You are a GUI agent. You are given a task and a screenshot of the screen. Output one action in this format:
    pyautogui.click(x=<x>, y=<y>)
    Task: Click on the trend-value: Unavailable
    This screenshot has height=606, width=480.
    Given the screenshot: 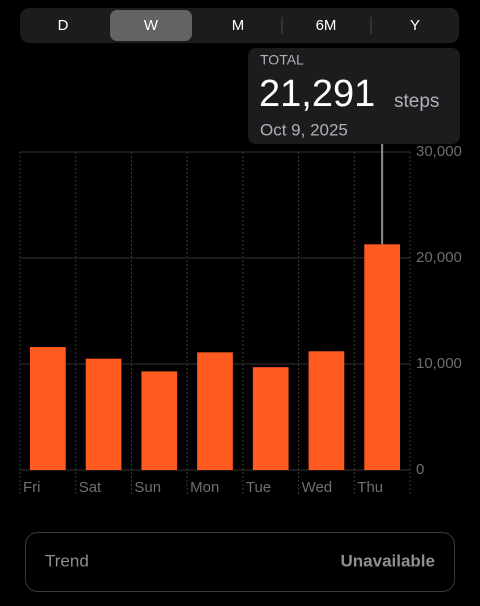 What is the action you would take?
    pyautogui.click(x=388, y=560)
    